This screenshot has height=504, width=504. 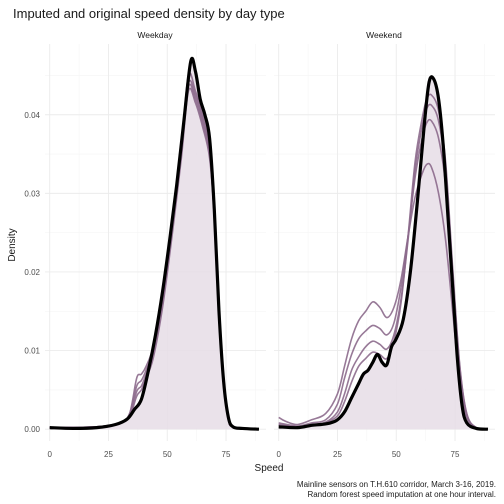 I want to click on panel-label-weekend: Weekend, so click(x=384, y=35).